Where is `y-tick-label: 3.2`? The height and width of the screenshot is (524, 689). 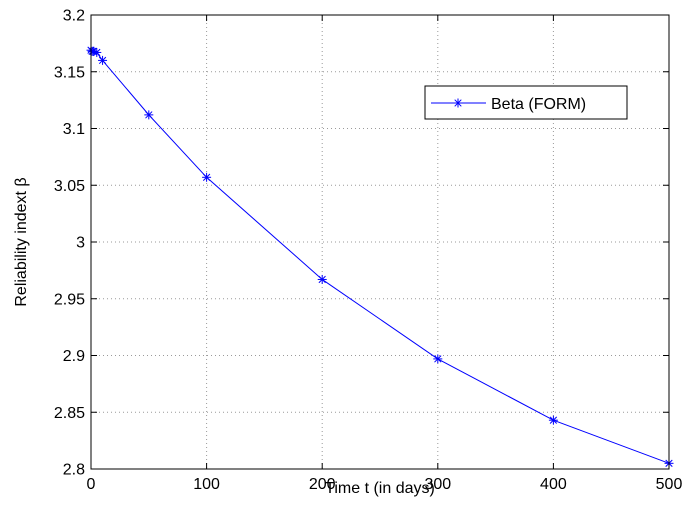
y-tick-label: 3.2 is located at coordinates (74, 16).